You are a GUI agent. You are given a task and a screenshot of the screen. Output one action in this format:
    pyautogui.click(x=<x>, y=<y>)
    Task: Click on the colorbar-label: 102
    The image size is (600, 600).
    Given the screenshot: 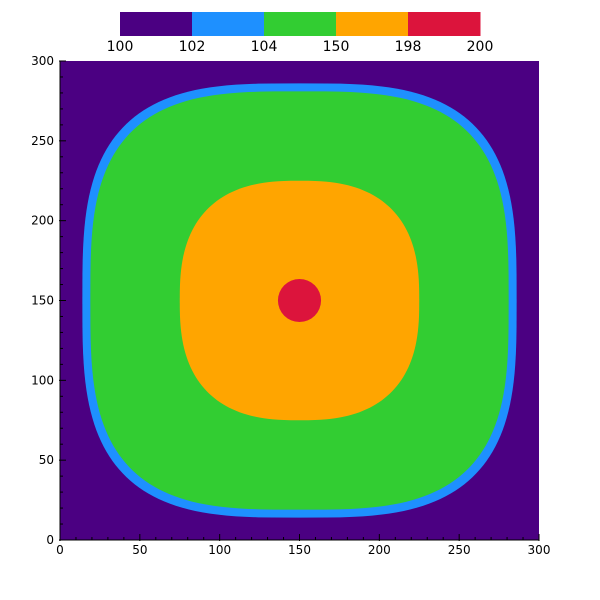 What is the action you would take?
    pyautogui.click(x=192, y=47)
    